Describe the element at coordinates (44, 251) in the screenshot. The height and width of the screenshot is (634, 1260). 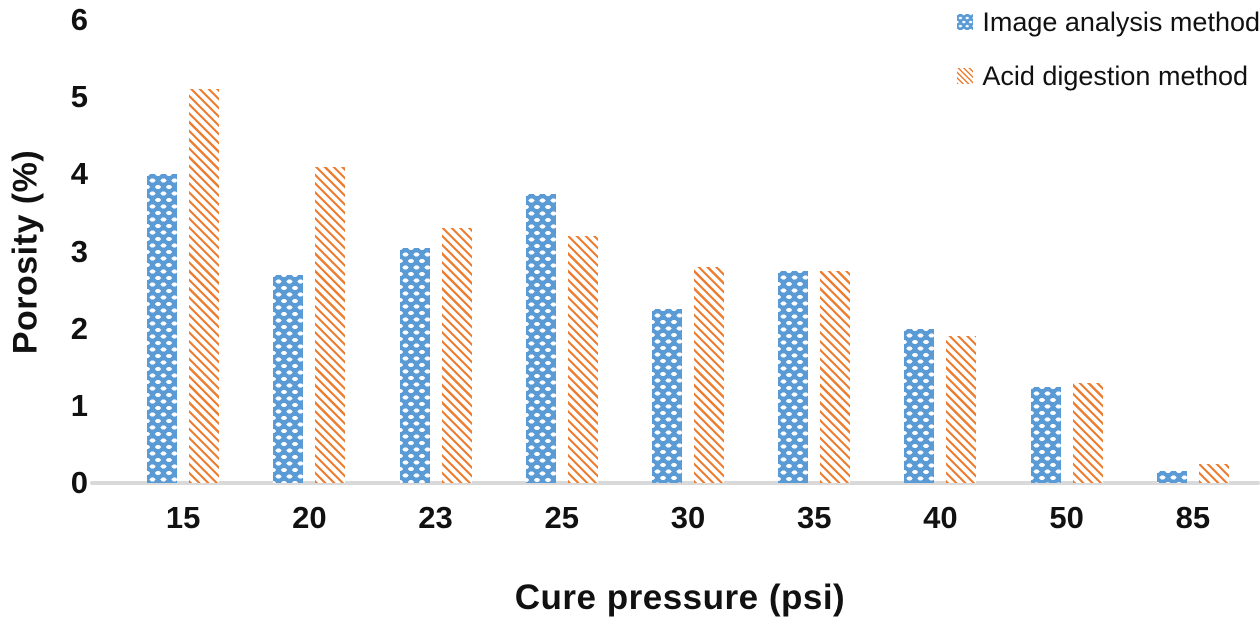
I see `y-axis-tick-labels: 0 1 2 3 4 5 6` at that location.